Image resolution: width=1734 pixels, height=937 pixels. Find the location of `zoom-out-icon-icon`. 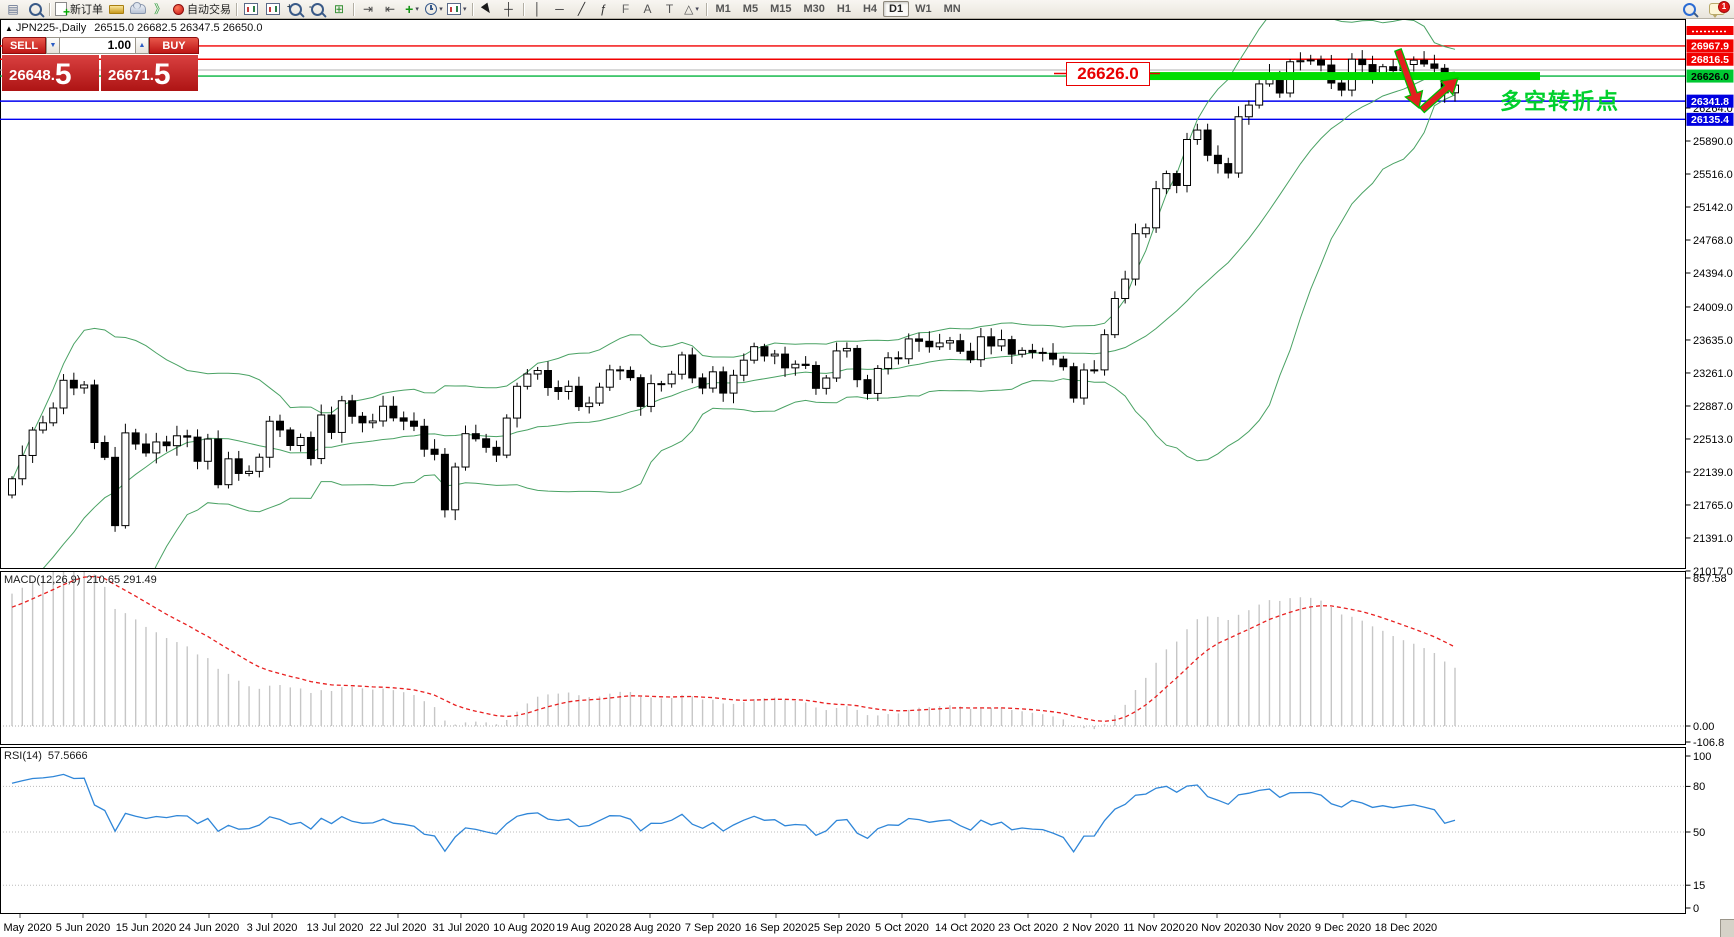

zoom-out-icon-icon is located at coordinates (317, 9).